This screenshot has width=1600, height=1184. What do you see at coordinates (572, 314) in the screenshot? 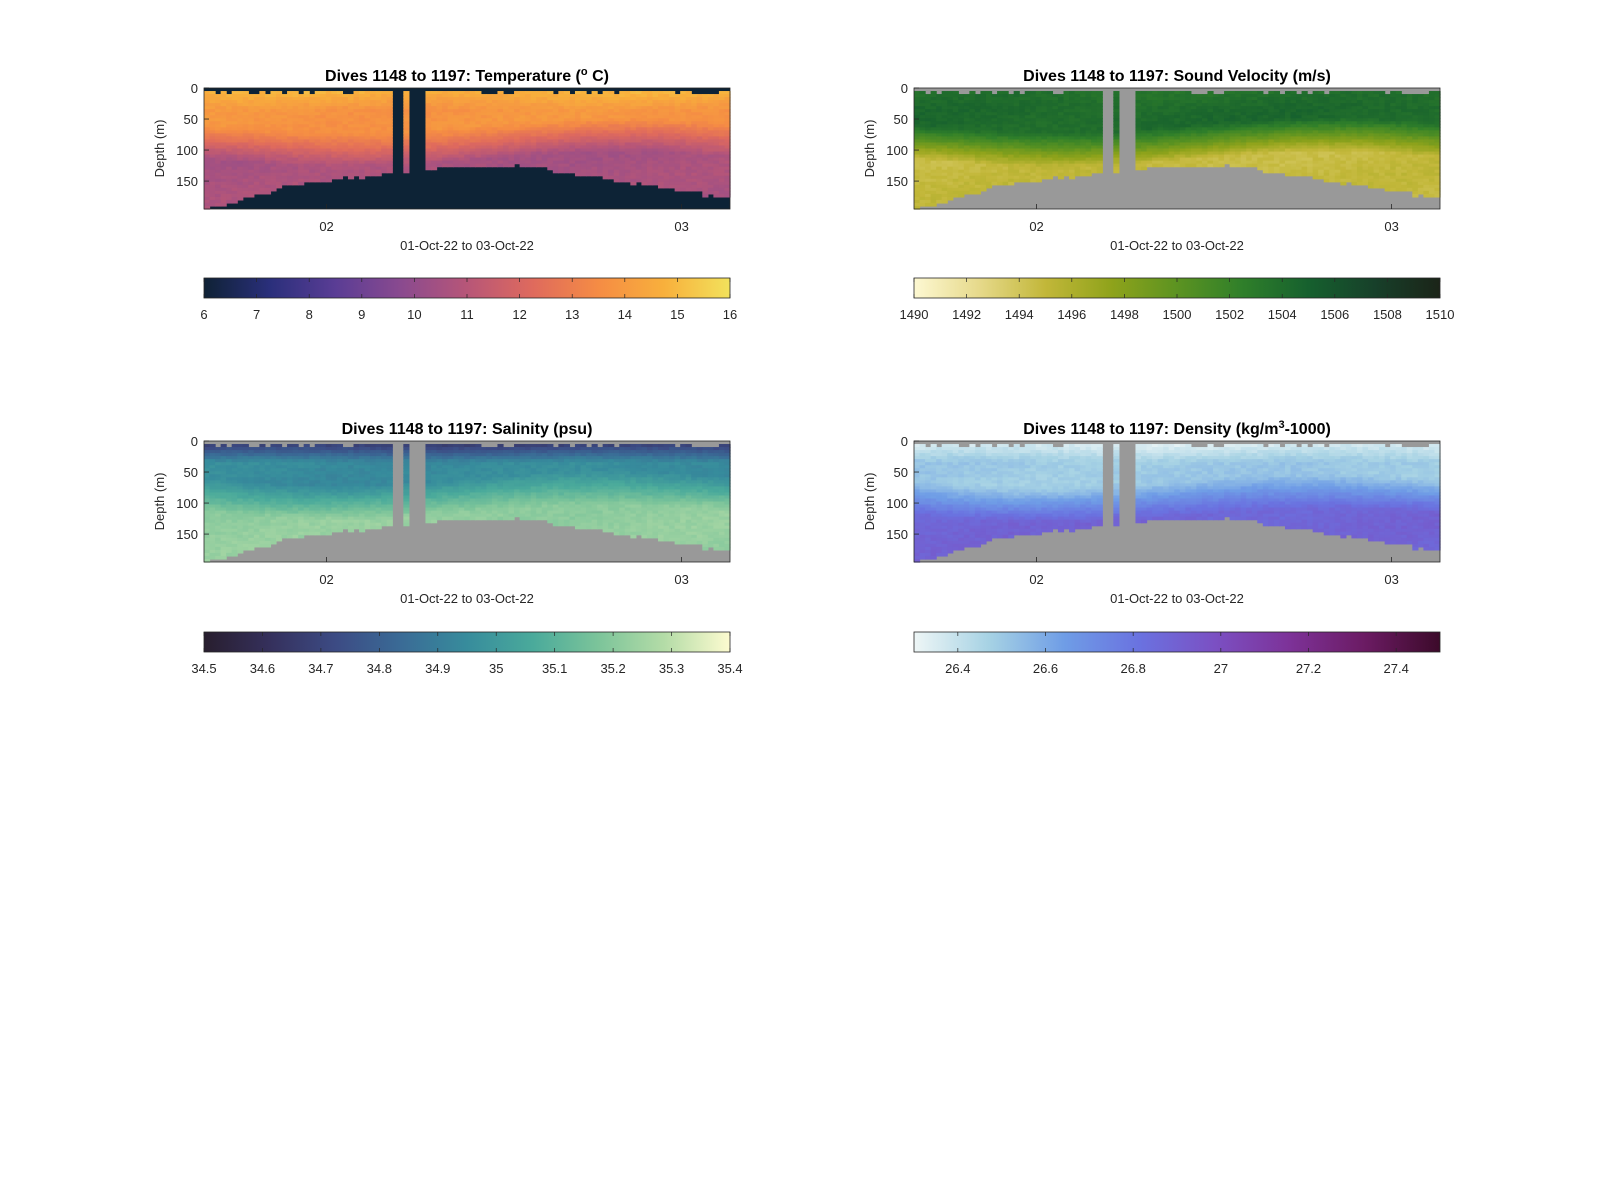
I see `colorbar-tick-label: 13` at bounding box center [572, 314].